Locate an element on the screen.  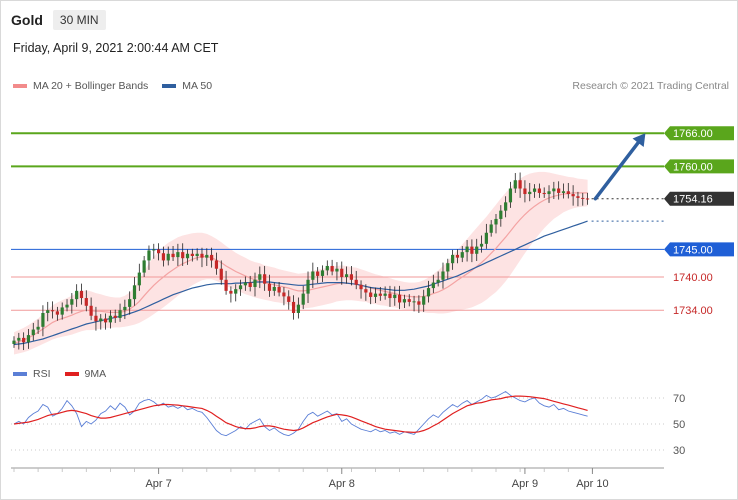
report-datetime: Friday, April 9, 2021 2:00:44 AM CET is located at coordinates (116, 48).